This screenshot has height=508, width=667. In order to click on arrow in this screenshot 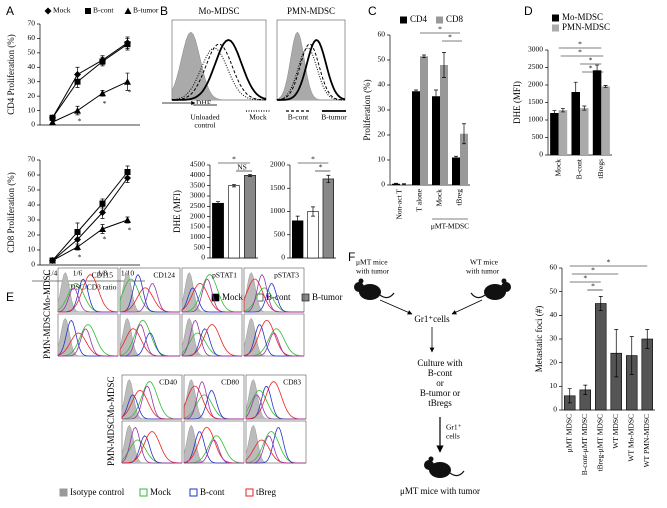, I will do `click(396, 307)`.